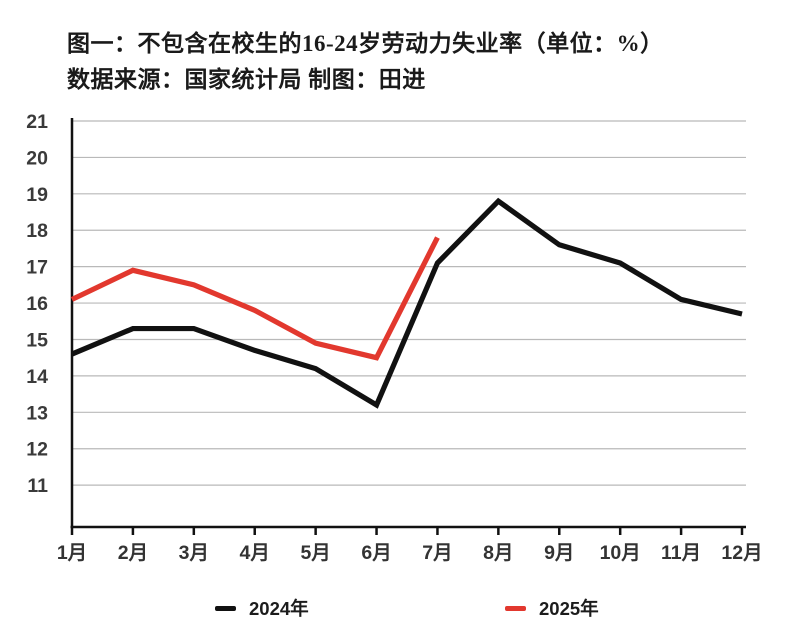  I want to click on y-tick-label: 12, so click(37, 450).